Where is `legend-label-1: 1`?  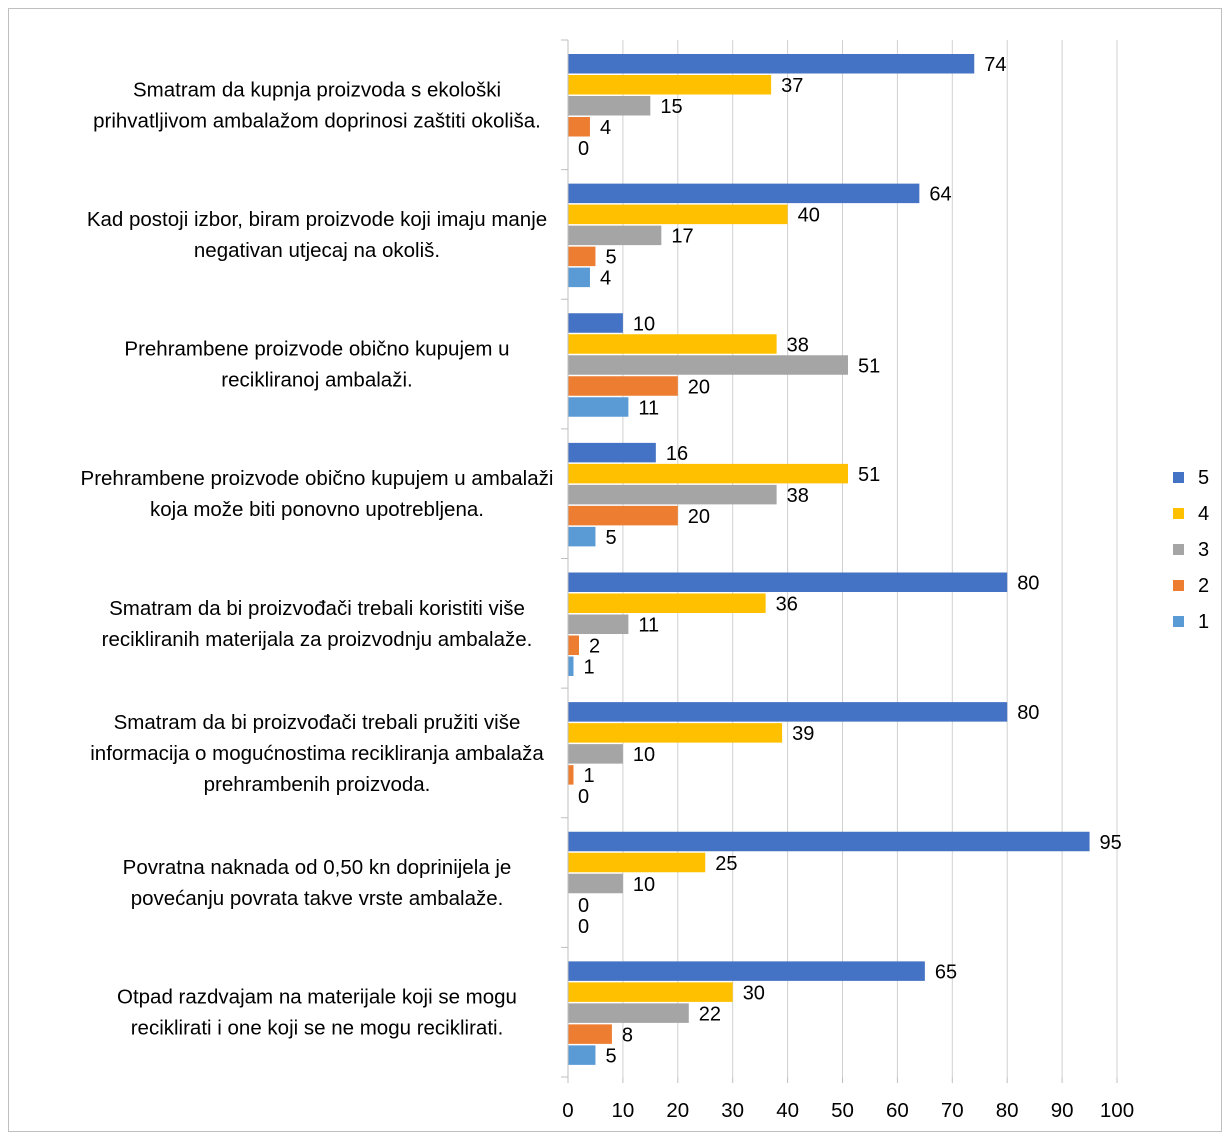 legend-label-1: 1 is located at coordinates (1203, 622).